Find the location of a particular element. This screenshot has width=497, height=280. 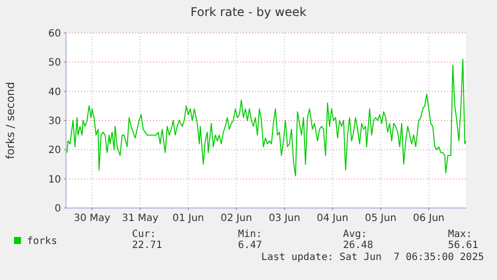

y-tick-label: 10 is located at coordinates (54, 180).